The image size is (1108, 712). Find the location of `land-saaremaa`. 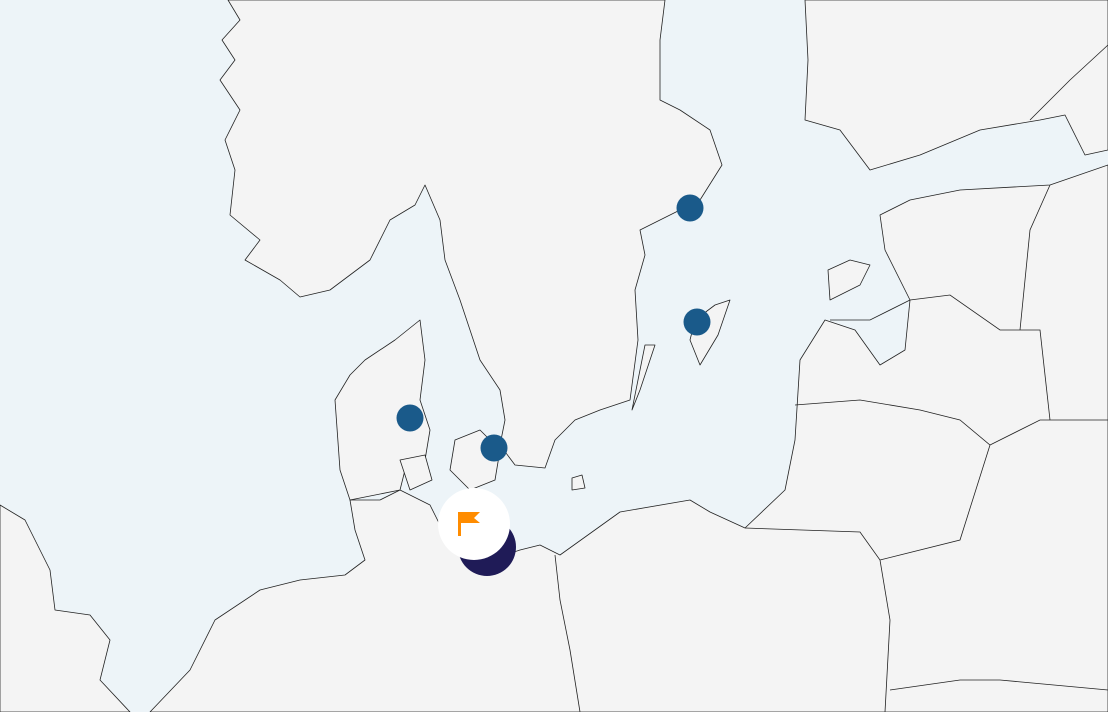

land-saaremaa is located at coordinates (849, 280).